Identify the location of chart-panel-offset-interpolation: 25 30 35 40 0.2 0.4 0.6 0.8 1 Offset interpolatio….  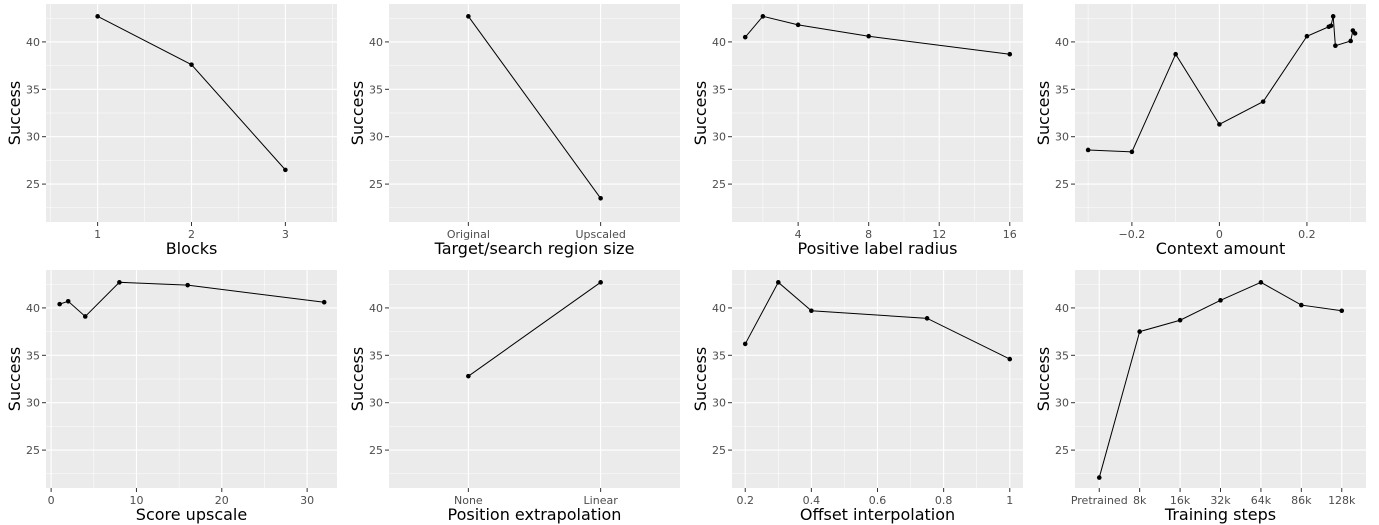
(857, 397).